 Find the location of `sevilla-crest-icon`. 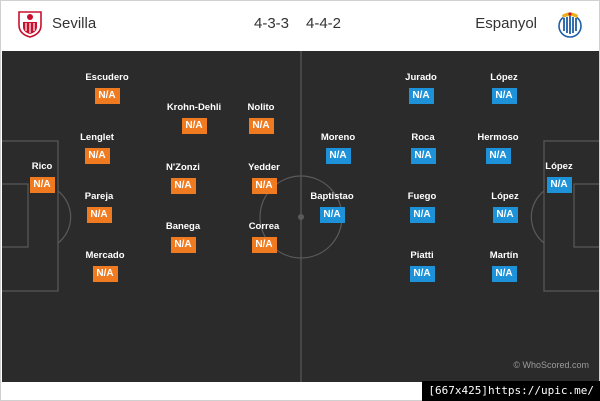

sevilla-crest-icon is located at coordinates (30, 24).